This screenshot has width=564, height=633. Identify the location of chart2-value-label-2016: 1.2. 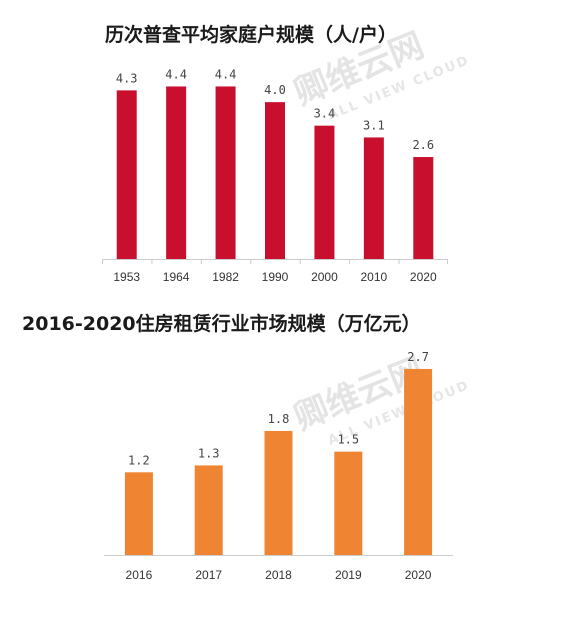
(139, 460).